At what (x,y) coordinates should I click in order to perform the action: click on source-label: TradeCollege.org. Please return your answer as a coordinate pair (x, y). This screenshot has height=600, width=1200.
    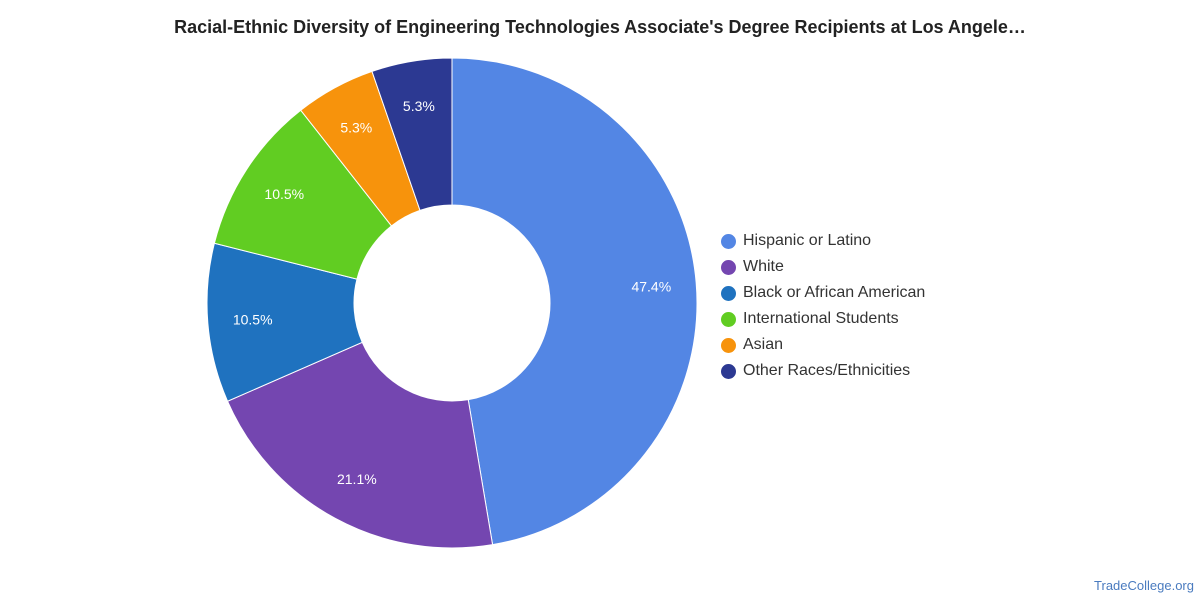
    Looking at the image, I should click on (1144, 585).